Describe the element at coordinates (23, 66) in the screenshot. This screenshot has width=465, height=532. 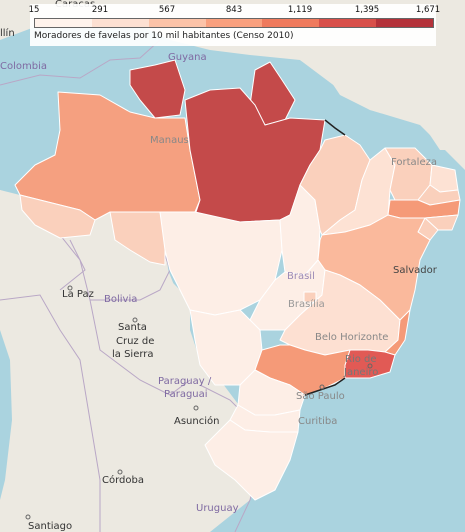
I see `label-colombia: Colombia` at that location.